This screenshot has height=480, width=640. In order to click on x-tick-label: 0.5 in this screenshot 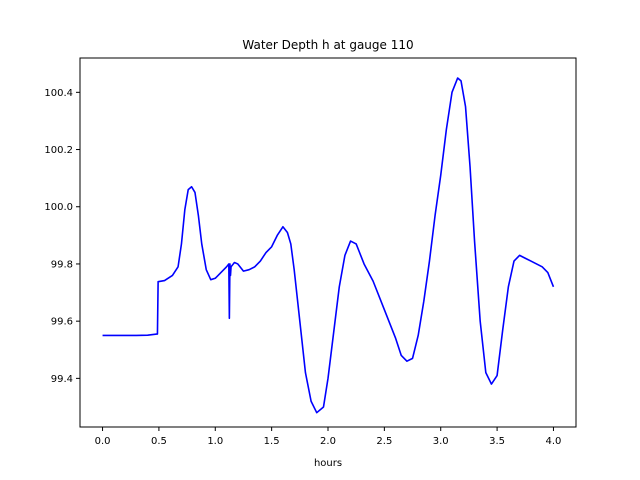, I will do `click(159, 441)`.